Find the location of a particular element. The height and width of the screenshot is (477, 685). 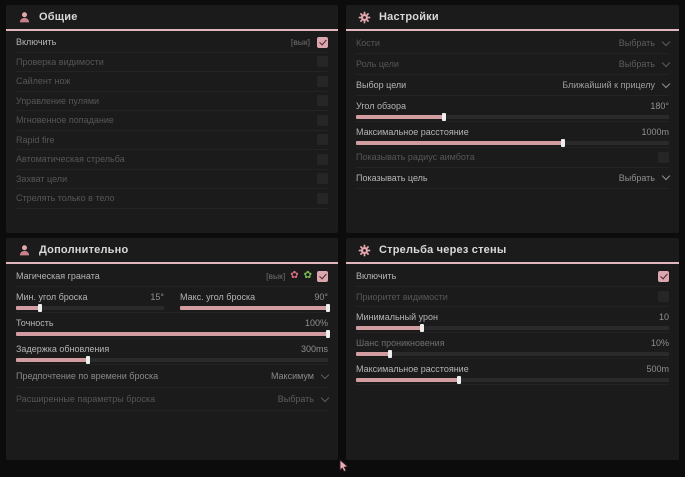

pointer-cursor-icon is located at coordinates (344, 467).